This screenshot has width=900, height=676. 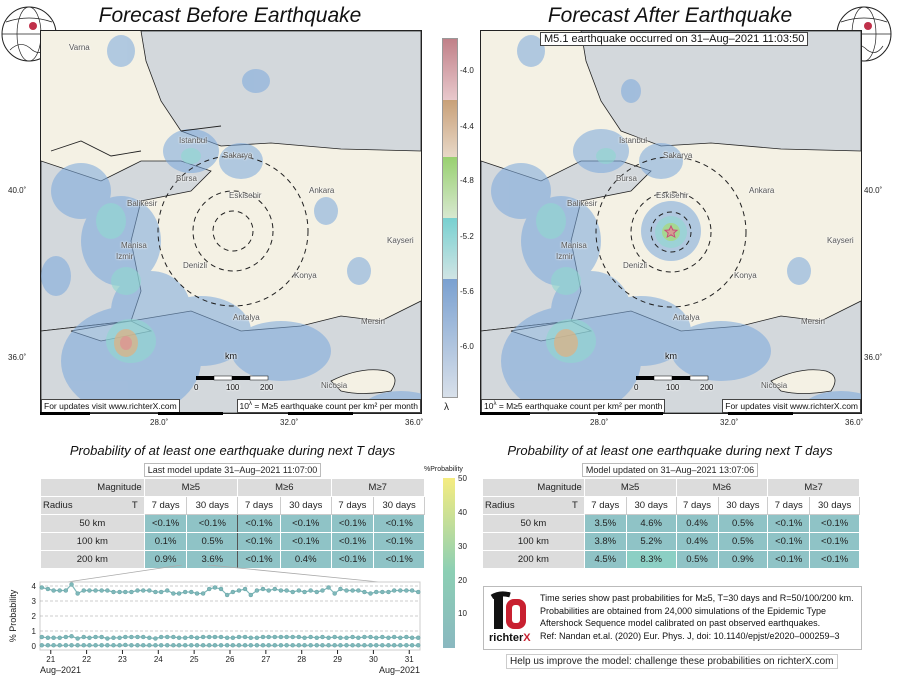 What do you see at coordinates (671, 231) in the screenshot?
I see `epicenter-star-icon` at bounding box center [671, 231].